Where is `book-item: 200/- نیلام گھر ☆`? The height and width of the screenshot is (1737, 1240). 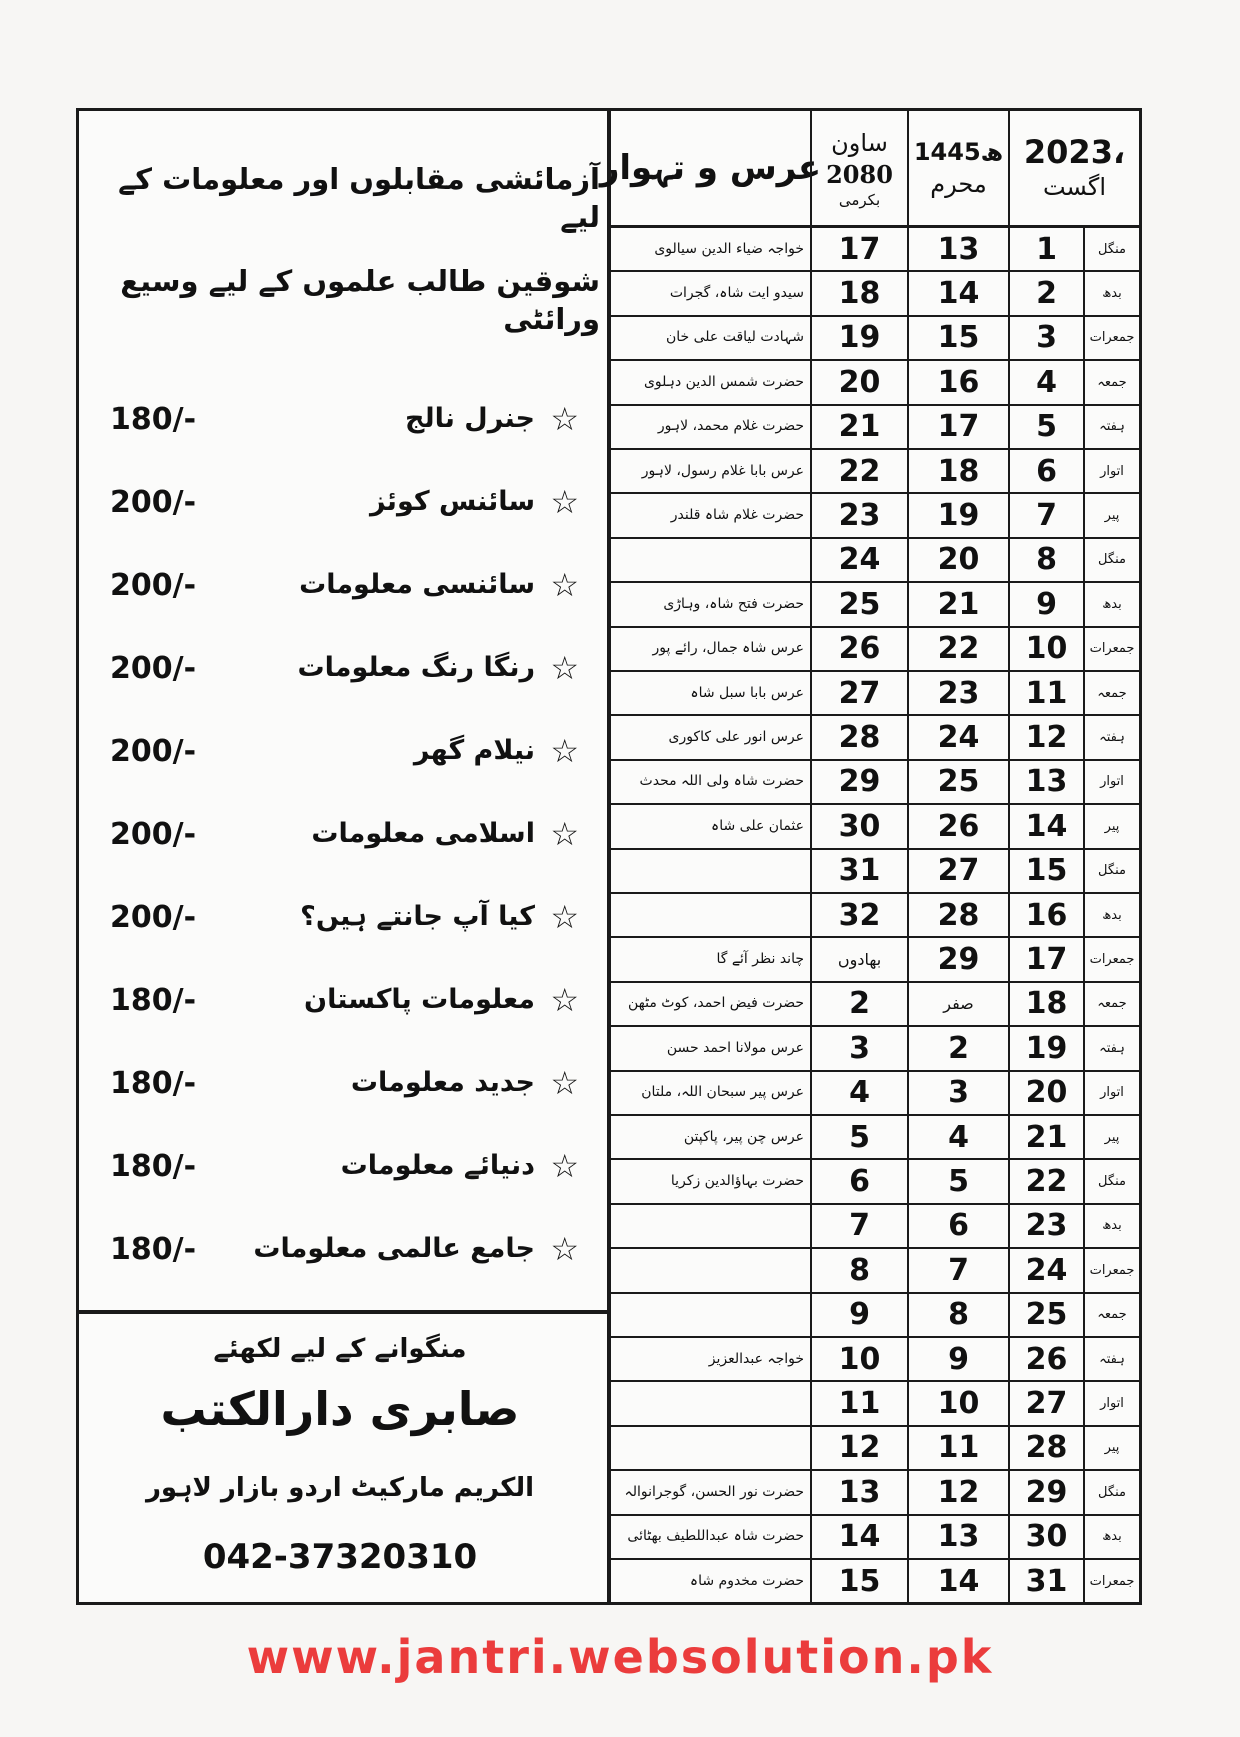 book-item: 200/- نیلام گھر ☆ is located at coordinates (342, 762).